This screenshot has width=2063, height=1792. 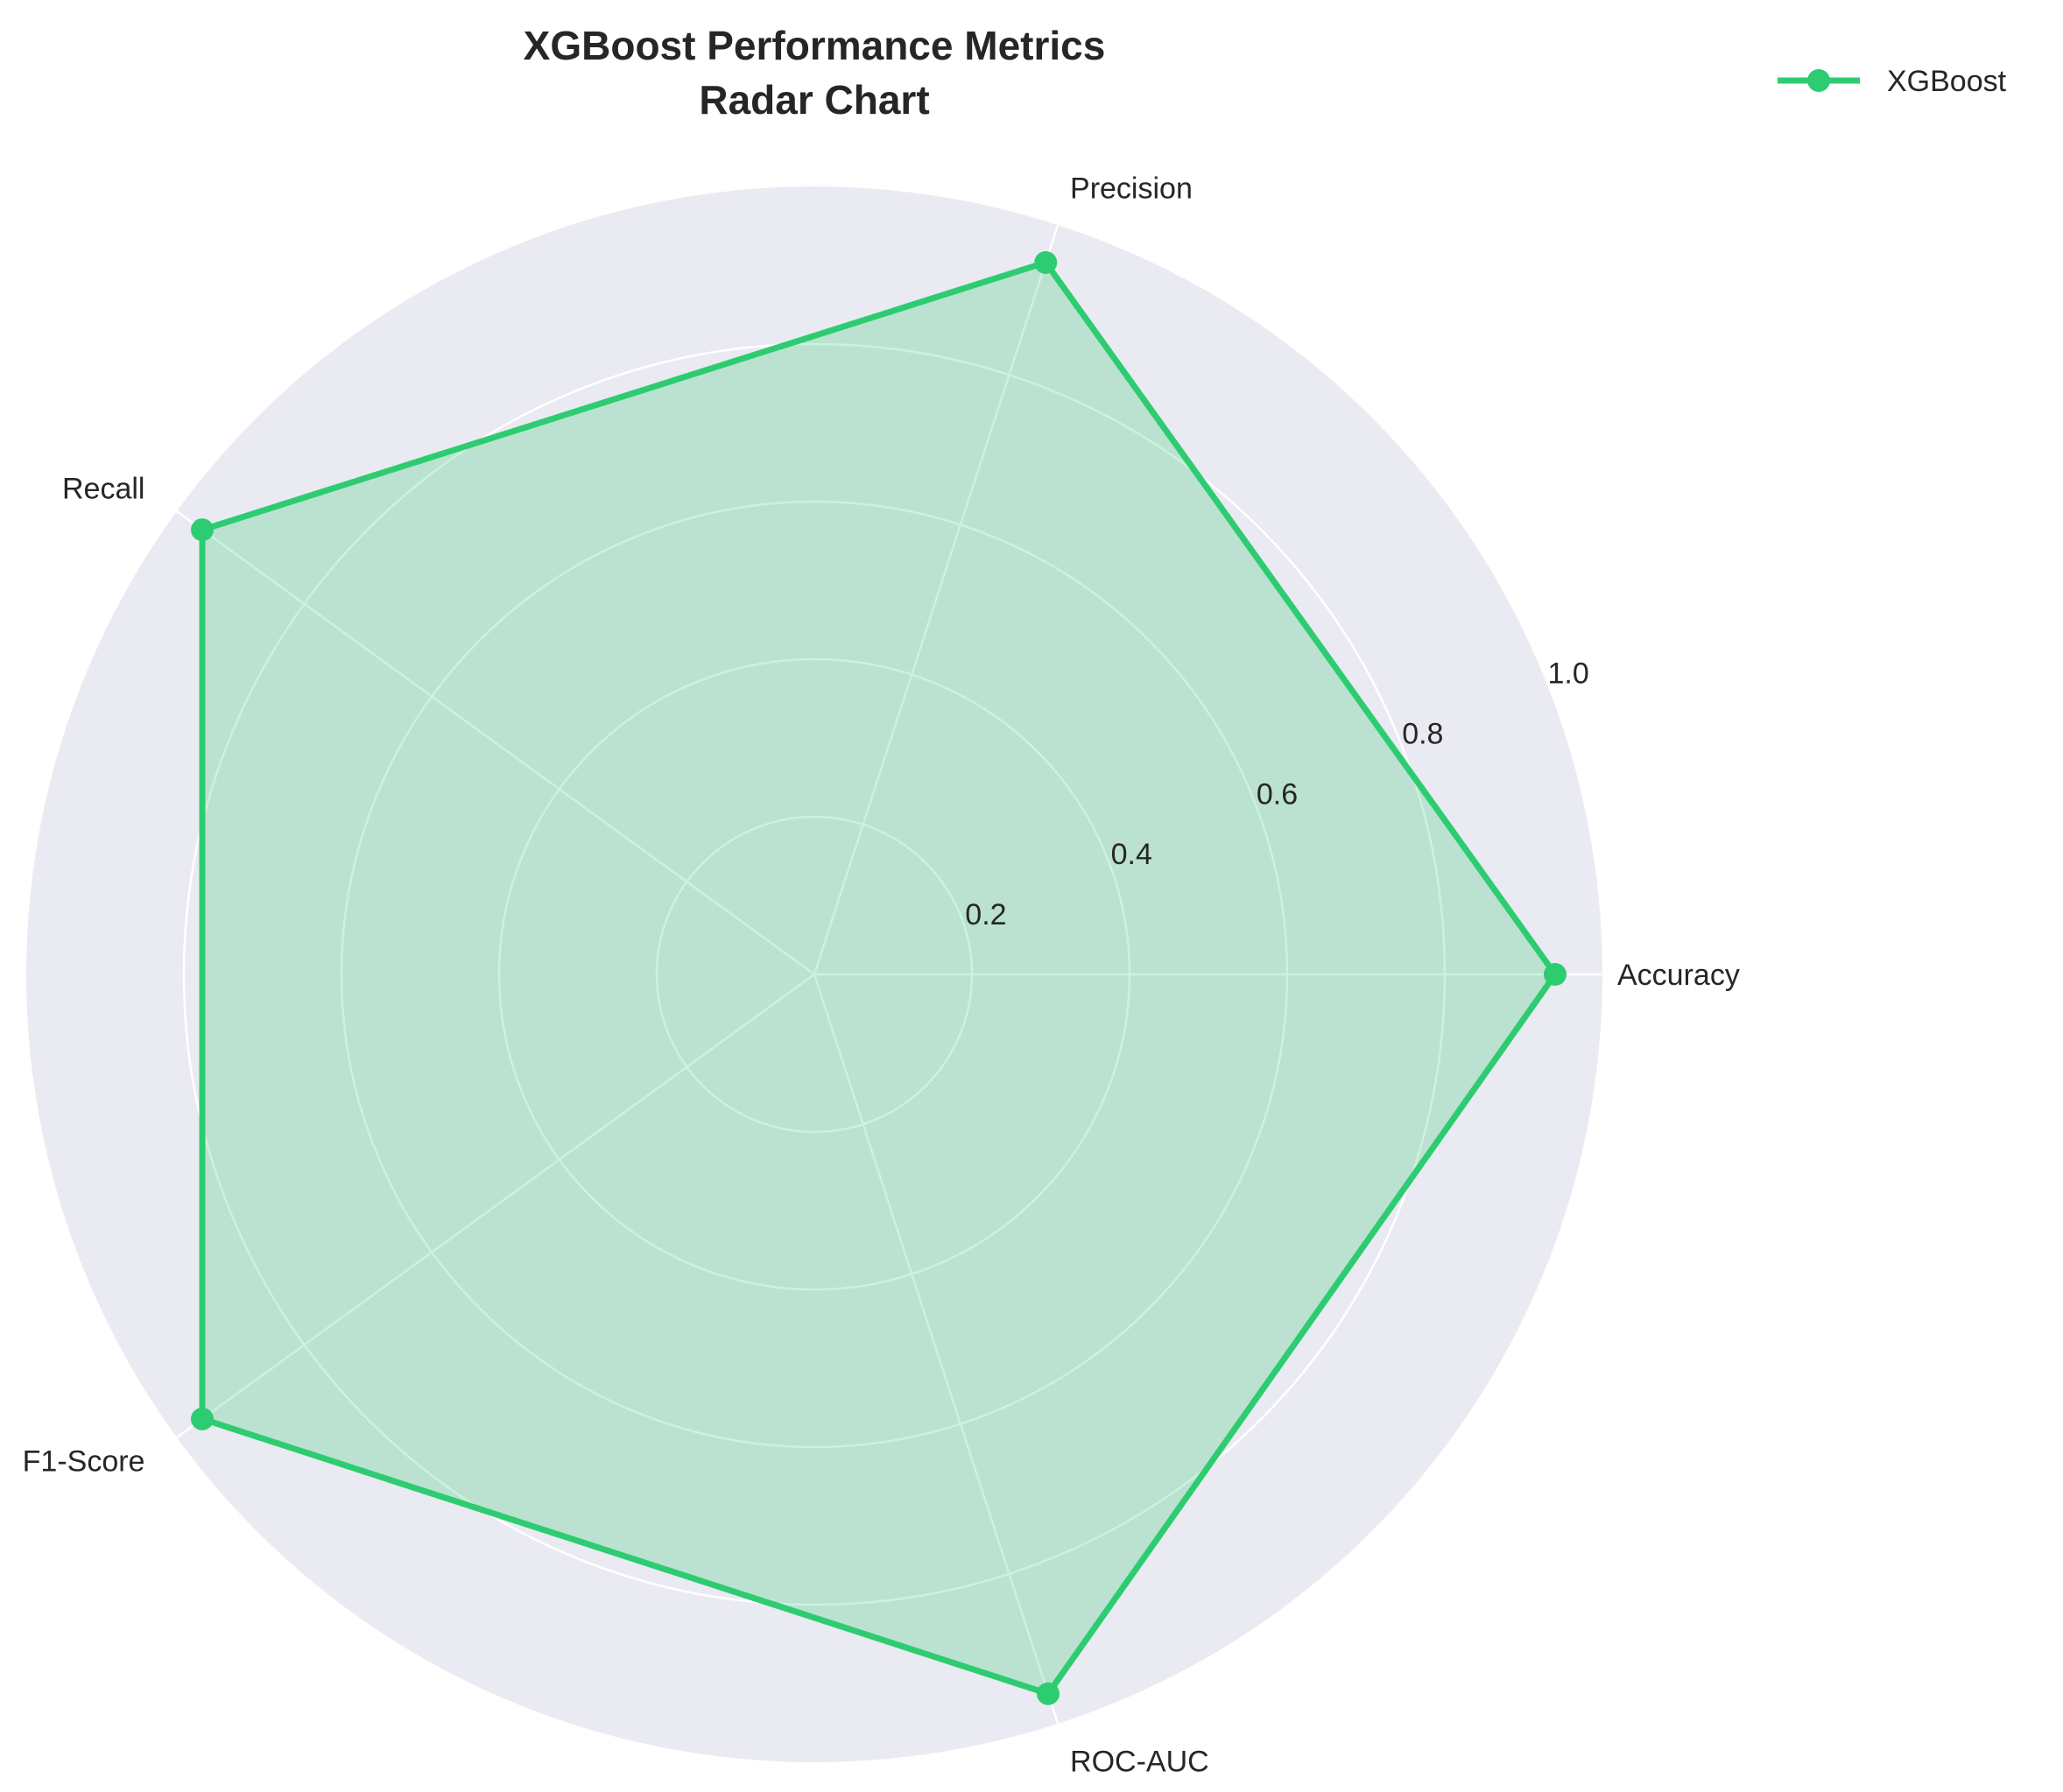 I want to click on legend-entry-xgboost: XGBoost, so click(x=1947, y=81).